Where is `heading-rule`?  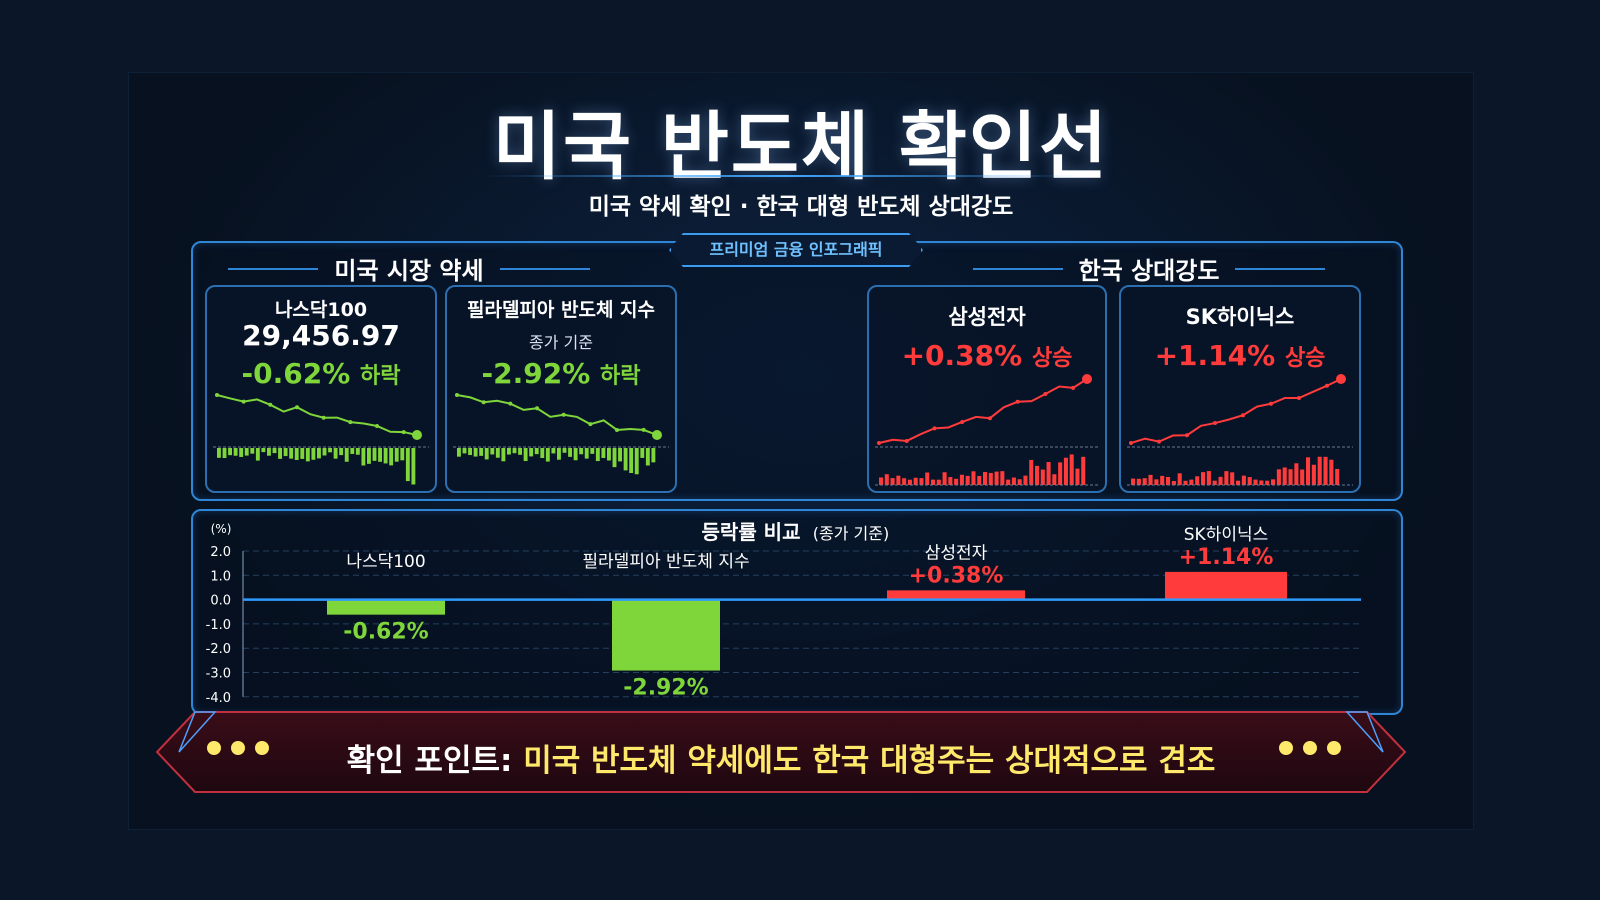
heading-rule is located at coordinates (1017, 268).